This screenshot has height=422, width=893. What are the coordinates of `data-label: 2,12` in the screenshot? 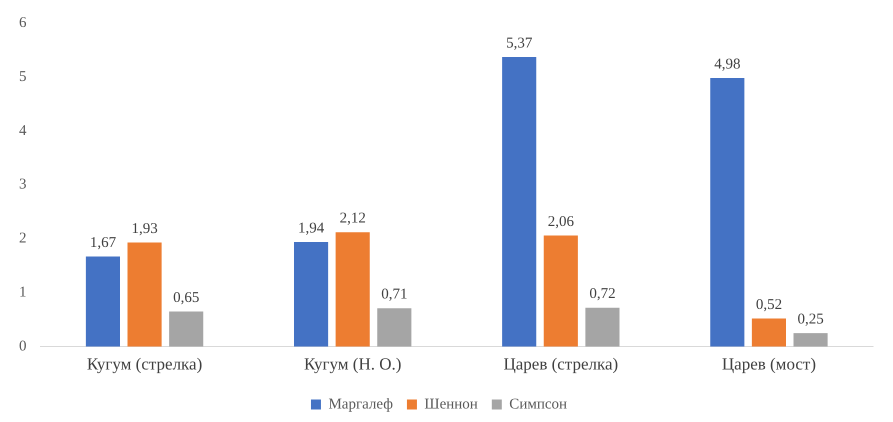 It's located at (353, 218).